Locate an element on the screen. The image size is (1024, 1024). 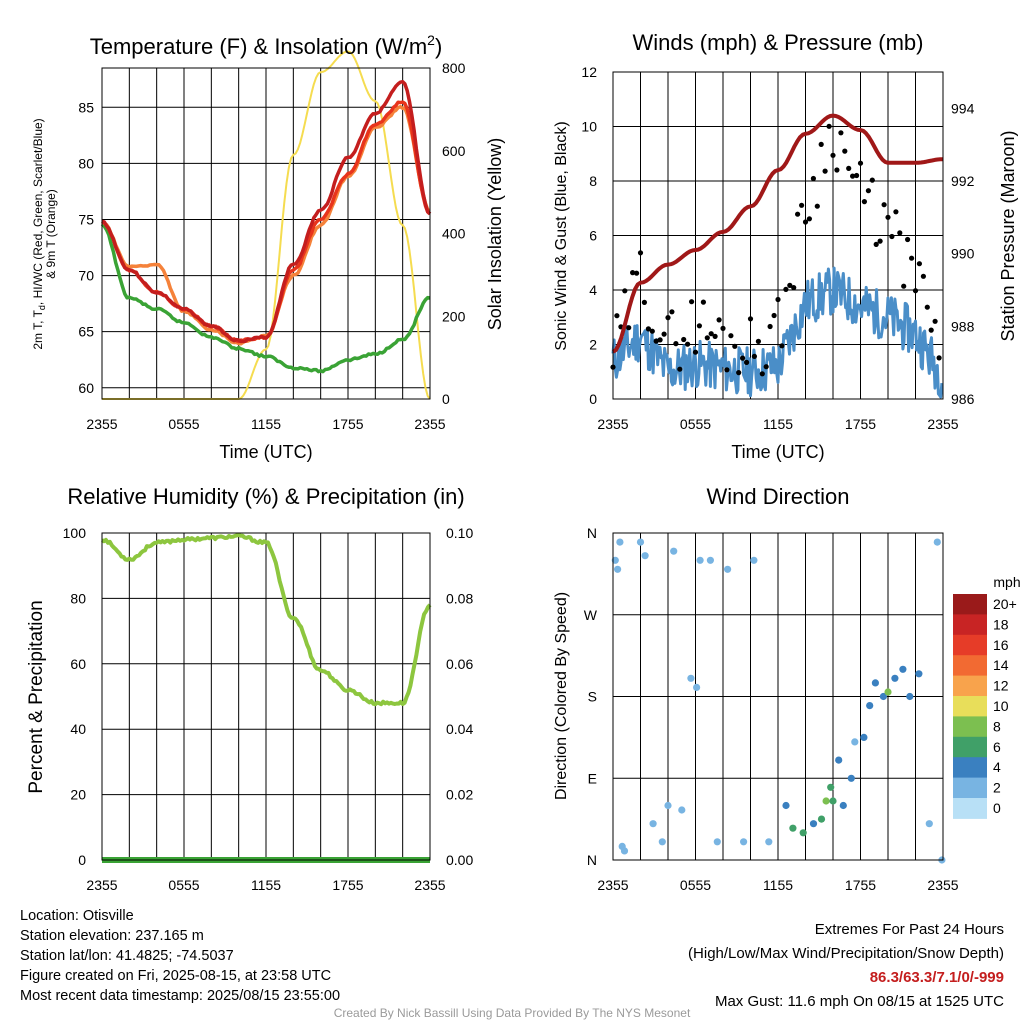
y2-tick-label: 990 is located at coordinates (963, 254).